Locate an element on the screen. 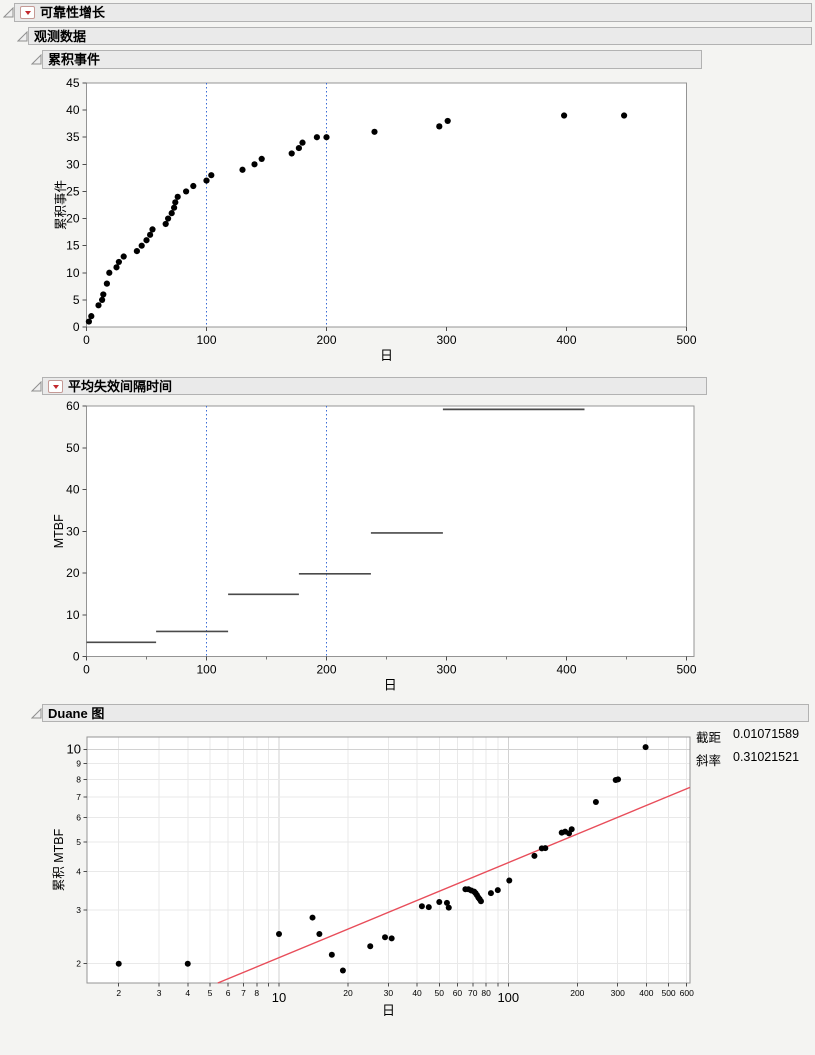  section-title: 观测数据 is located at coordinates (60, 36).